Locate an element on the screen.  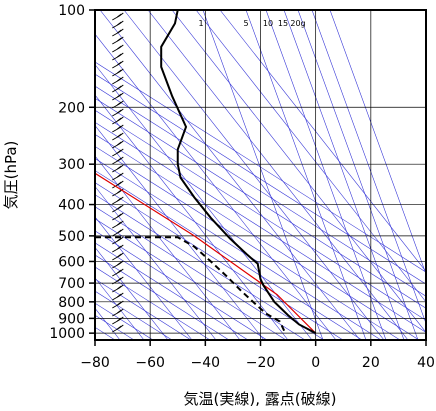
dewpoint-line is located at coordinates (191, 285).